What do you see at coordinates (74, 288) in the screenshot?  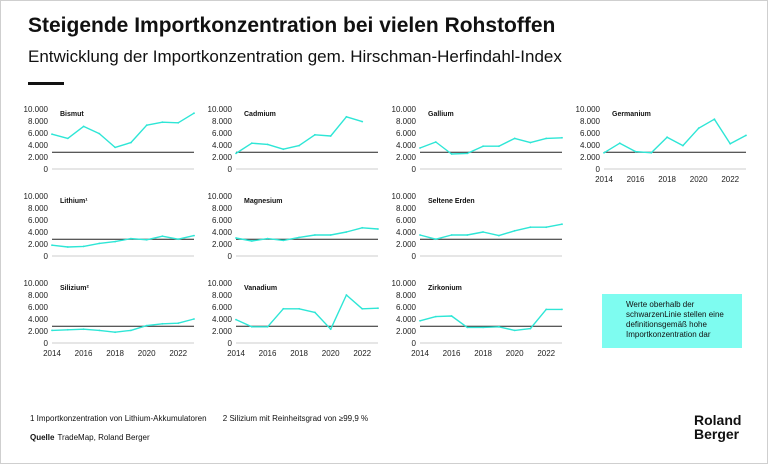 I see `silizium-title: Silizium²` at bounding box center [74, 288].